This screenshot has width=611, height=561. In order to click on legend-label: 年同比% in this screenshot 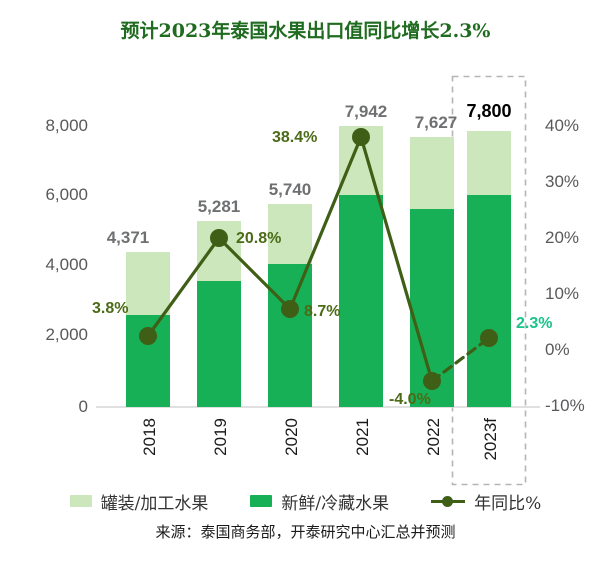, I will do `click(508, 503)`.